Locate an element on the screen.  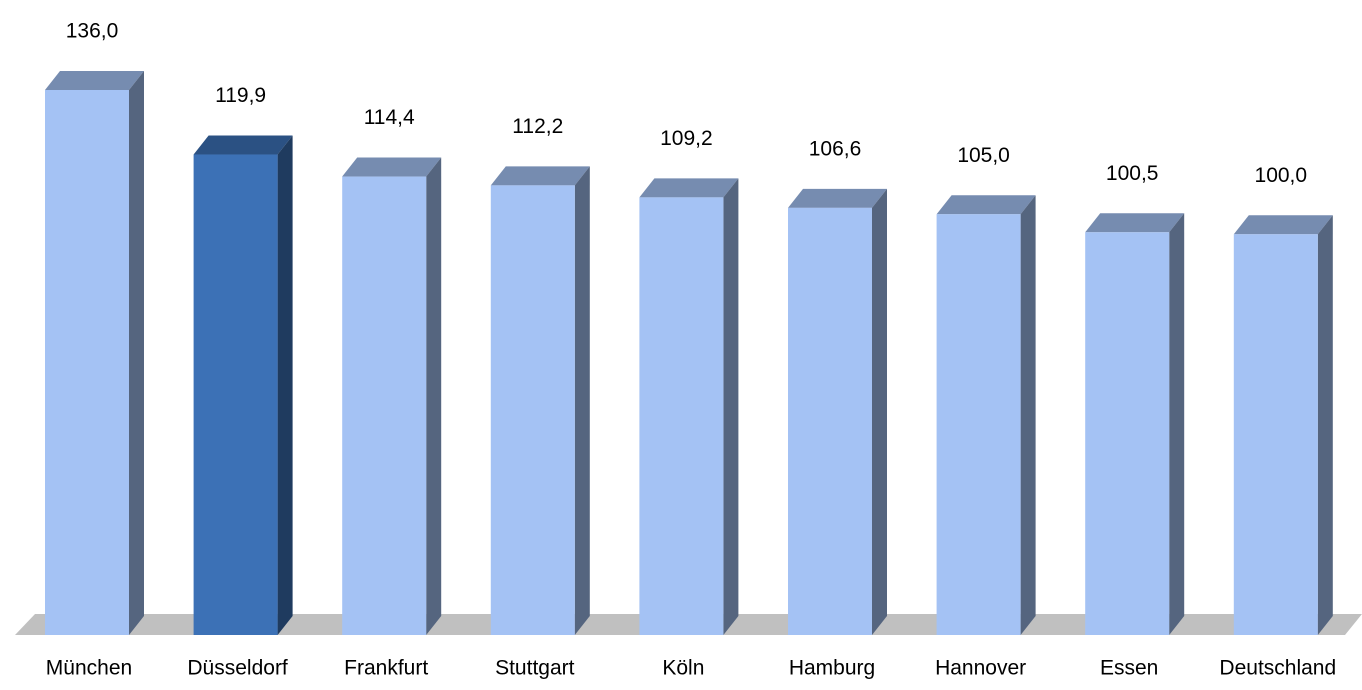
value-label: 100,0 is located at coordinates (1281, 175).